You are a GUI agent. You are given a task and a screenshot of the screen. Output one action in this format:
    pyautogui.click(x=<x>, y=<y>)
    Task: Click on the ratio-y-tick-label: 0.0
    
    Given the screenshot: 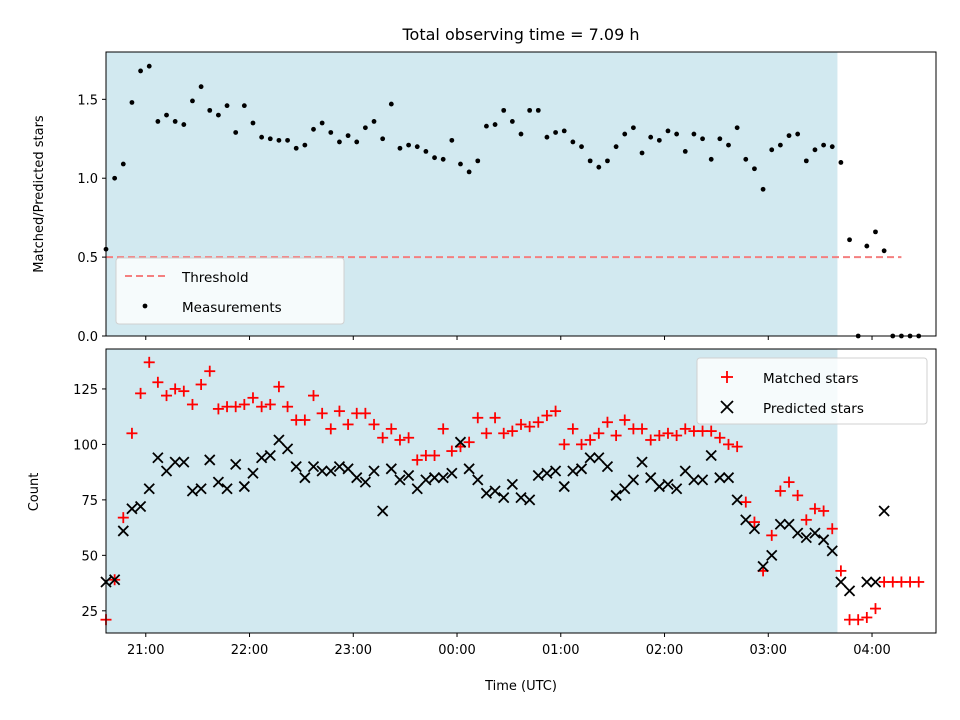 What is the action you would take?
    pyautogui.click(x=87, y=337)
    